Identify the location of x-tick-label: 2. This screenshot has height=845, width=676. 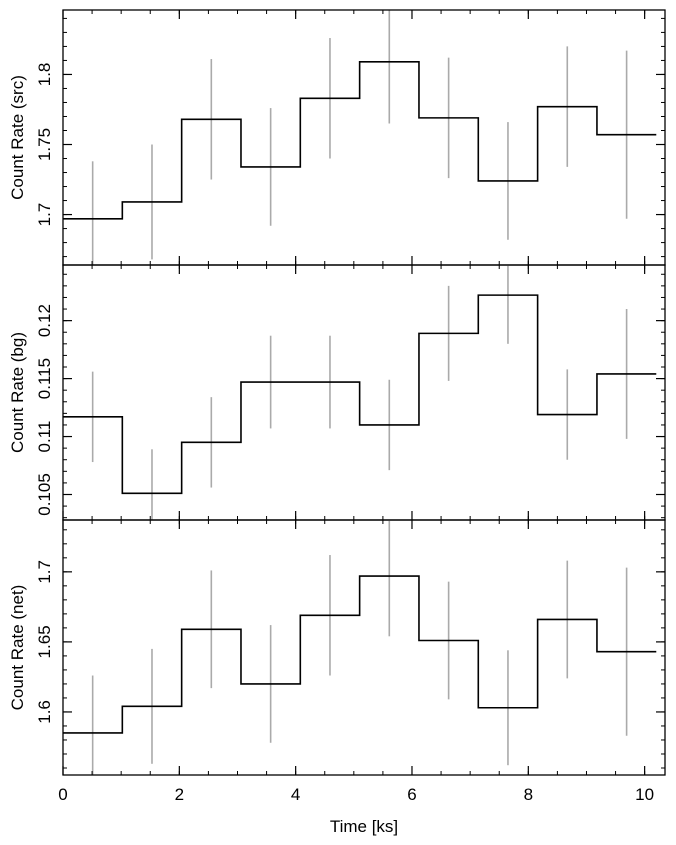
(179, 794).